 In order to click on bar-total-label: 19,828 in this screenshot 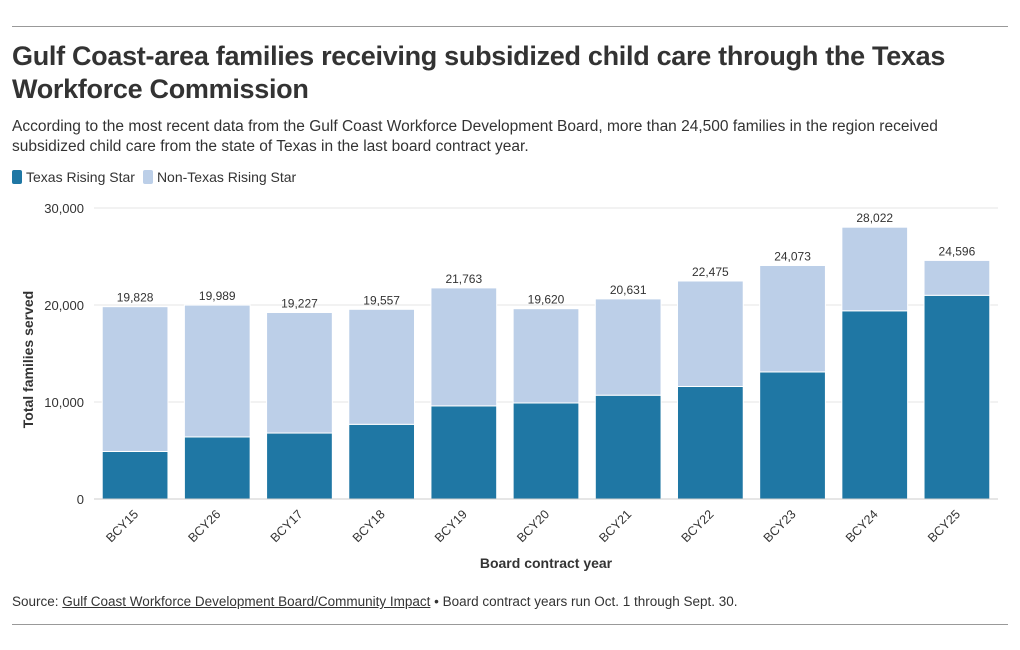, I will do `click(135, 298)`.